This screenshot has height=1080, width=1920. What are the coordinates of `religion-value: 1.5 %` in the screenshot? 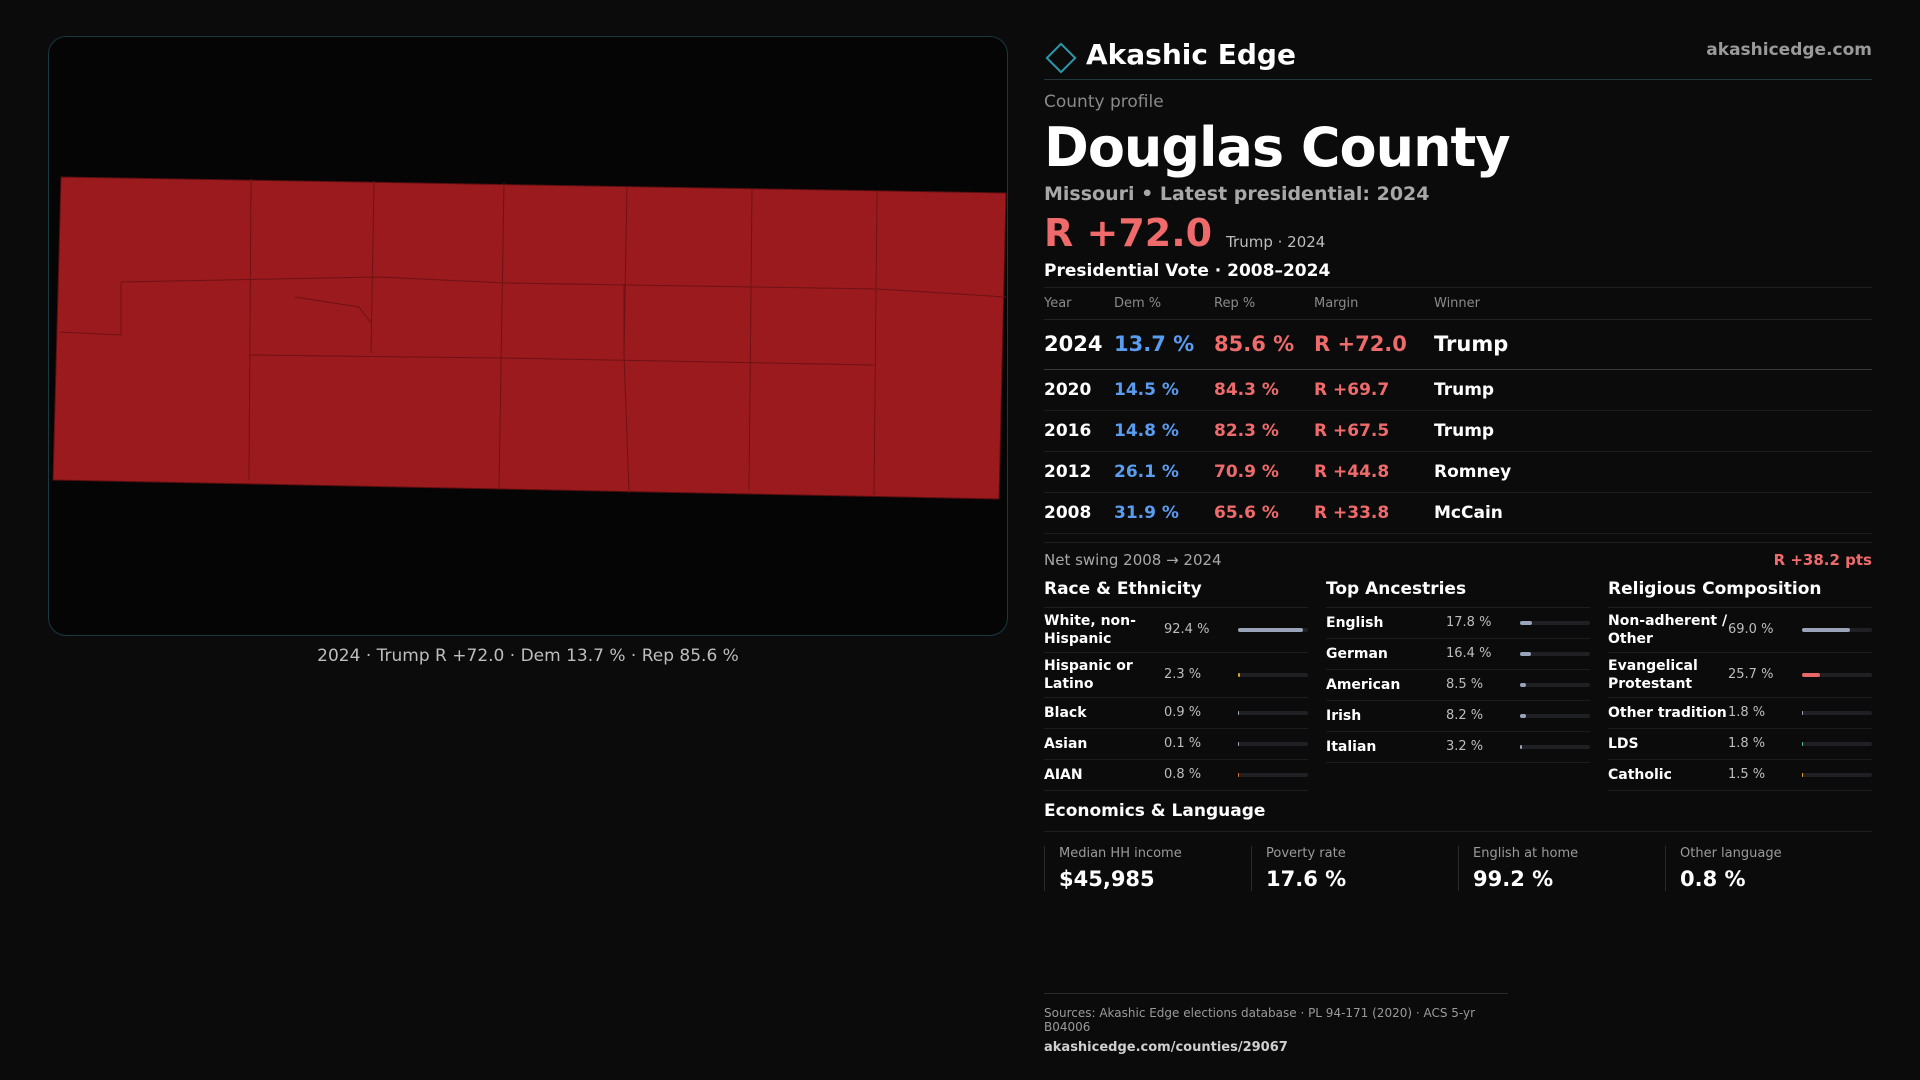 It's located at (1747, 774).